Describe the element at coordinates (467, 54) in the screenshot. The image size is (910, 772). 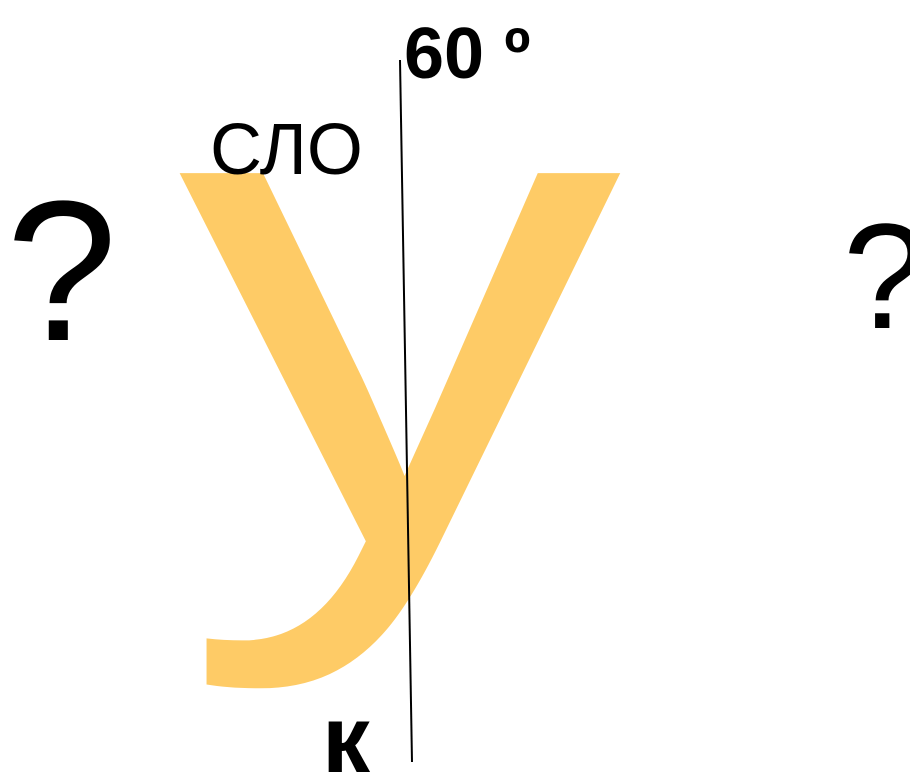
I see `angle-label: 60 º` at that location.